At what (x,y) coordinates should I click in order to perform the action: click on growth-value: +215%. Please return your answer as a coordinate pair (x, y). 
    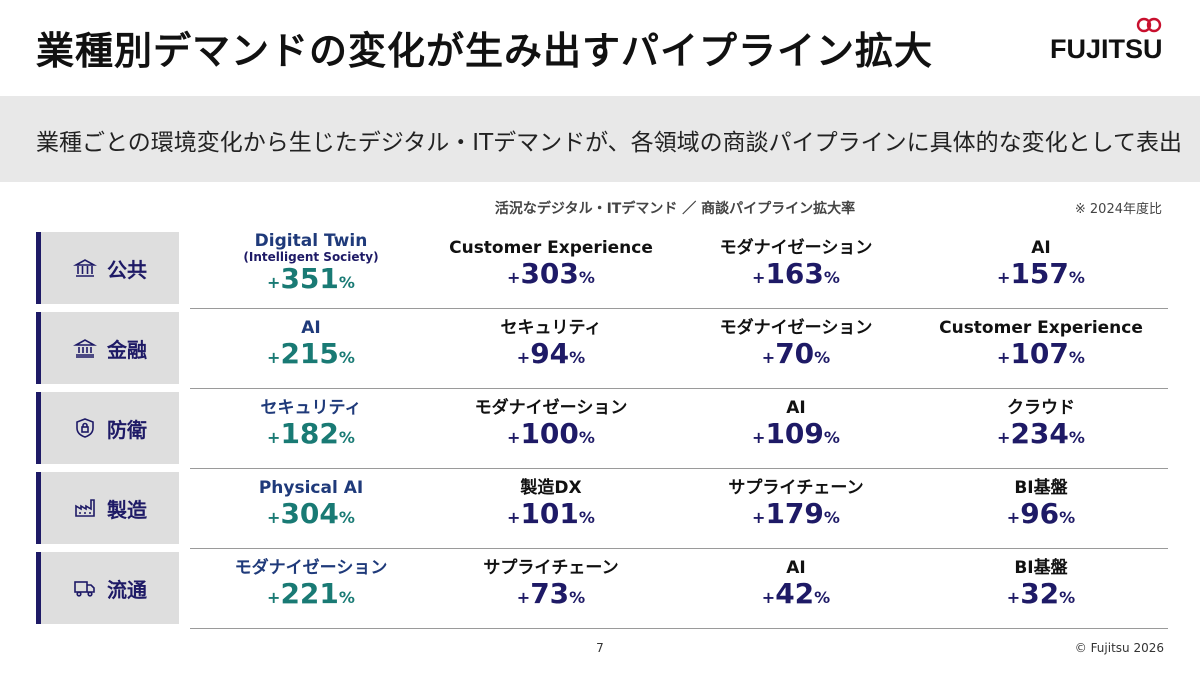
    Looking at the image, I should click on (311, 353).